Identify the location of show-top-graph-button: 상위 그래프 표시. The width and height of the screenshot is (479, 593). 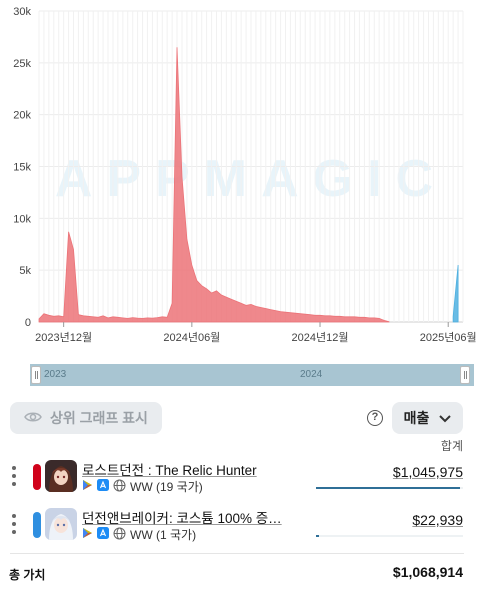
(86, 418).